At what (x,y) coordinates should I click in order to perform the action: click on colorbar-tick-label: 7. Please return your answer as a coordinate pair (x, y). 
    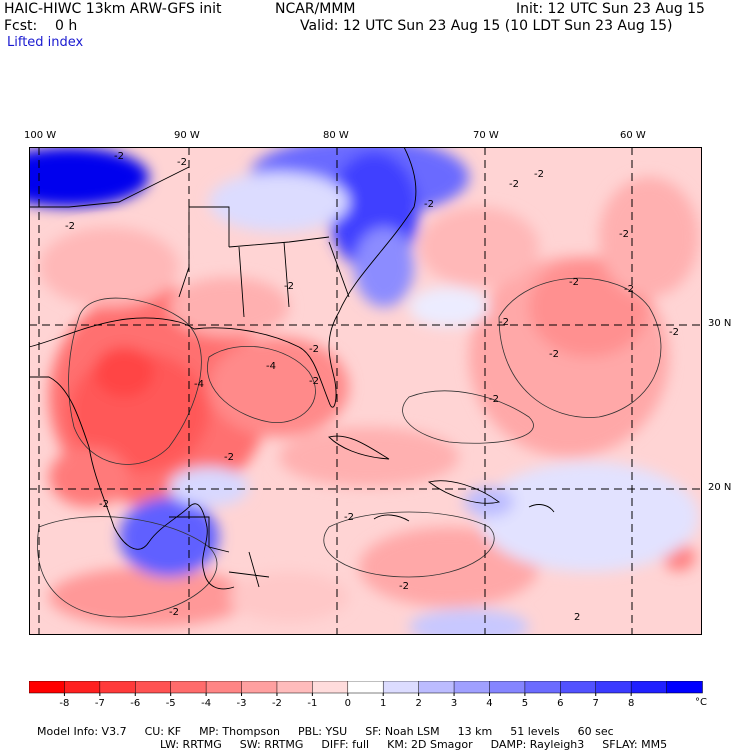
    Looking at the image, I should click on (596, 703).